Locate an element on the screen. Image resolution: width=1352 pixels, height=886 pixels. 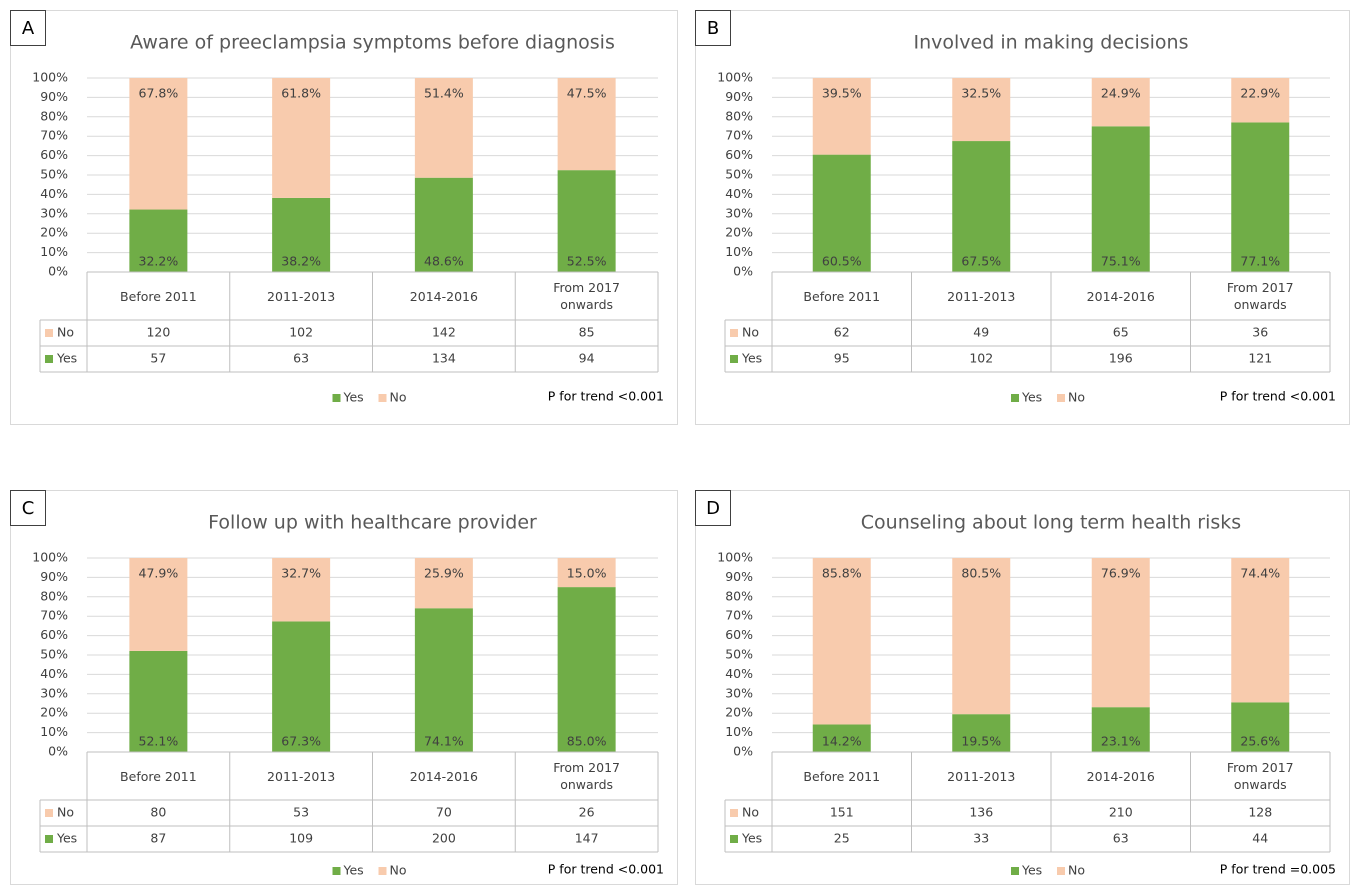
table-cell: 200 is located at coordinates (444, 838).